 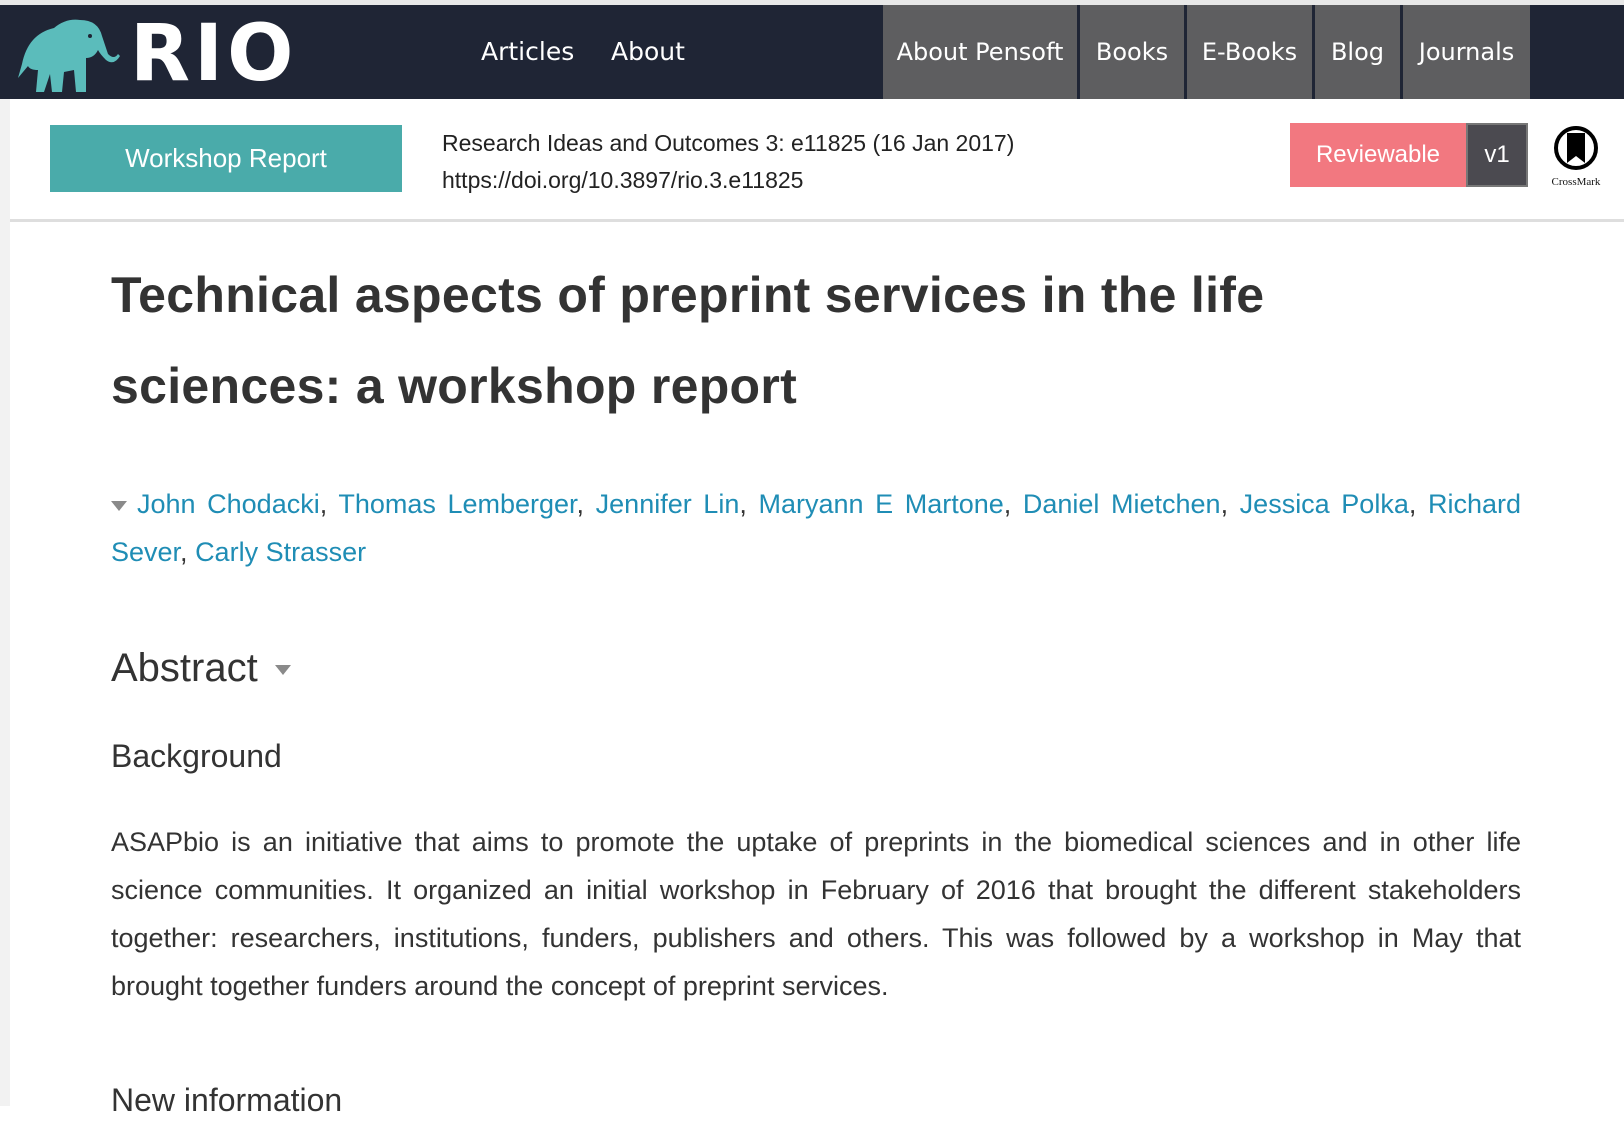 I want to click on crossmark-label: CrossMark, so click(x=1576, y=182).